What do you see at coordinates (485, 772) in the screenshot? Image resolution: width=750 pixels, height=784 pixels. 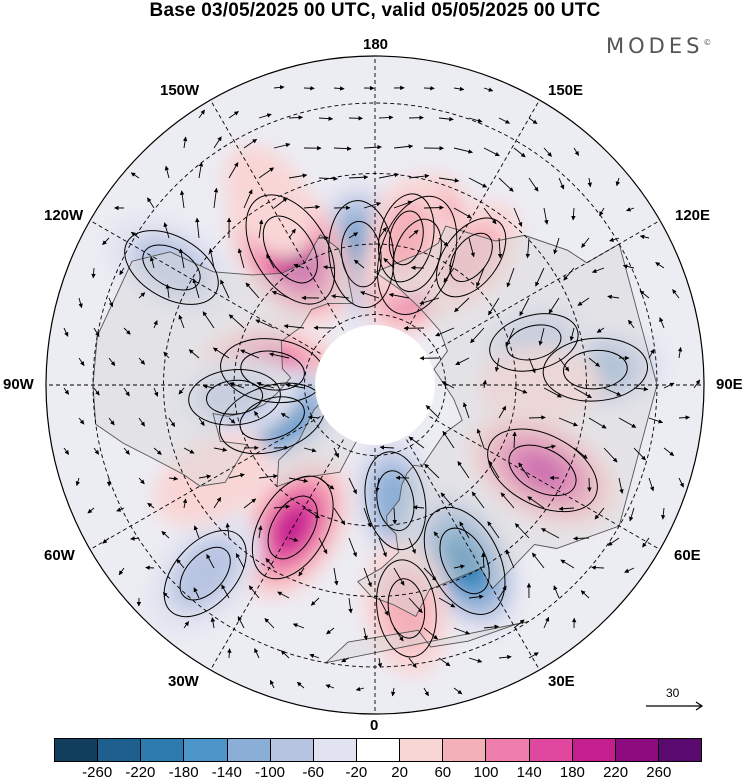 I see `colorbar-tick-label: 100` at bounding box center [485, 772].